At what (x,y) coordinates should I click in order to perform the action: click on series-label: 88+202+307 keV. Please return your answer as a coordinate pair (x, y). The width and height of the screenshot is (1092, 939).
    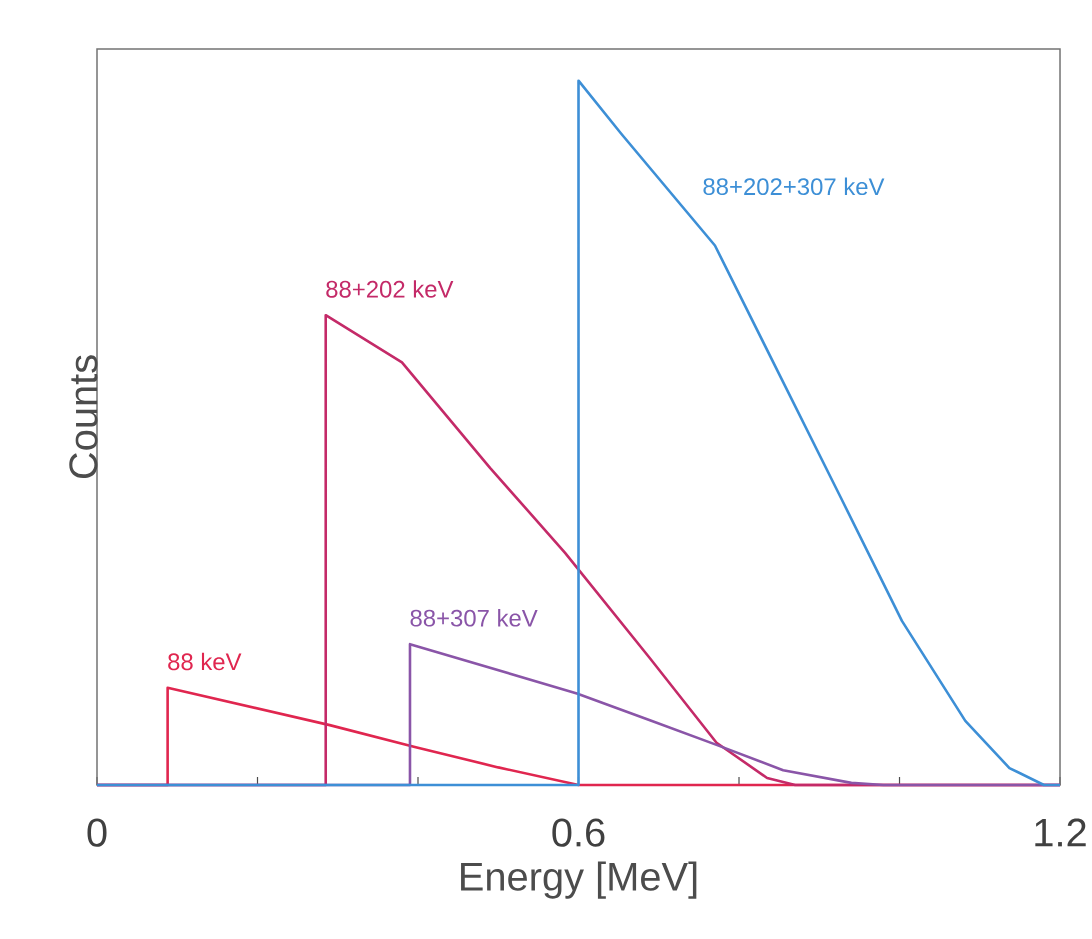
    Looking at the image, I should click on (794, 186).